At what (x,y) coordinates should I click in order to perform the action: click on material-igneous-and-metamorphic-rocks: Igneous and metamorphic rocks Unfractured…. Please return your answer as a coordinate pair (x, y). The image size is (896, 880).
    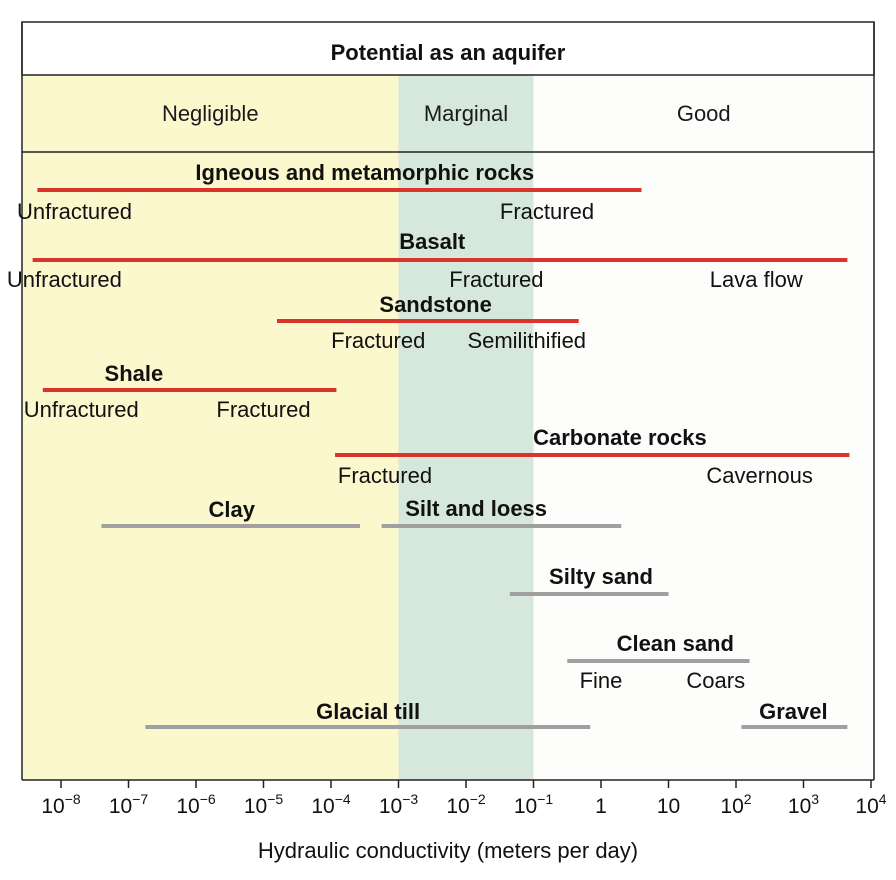
    Looking at the image, I should click on (329, 192).